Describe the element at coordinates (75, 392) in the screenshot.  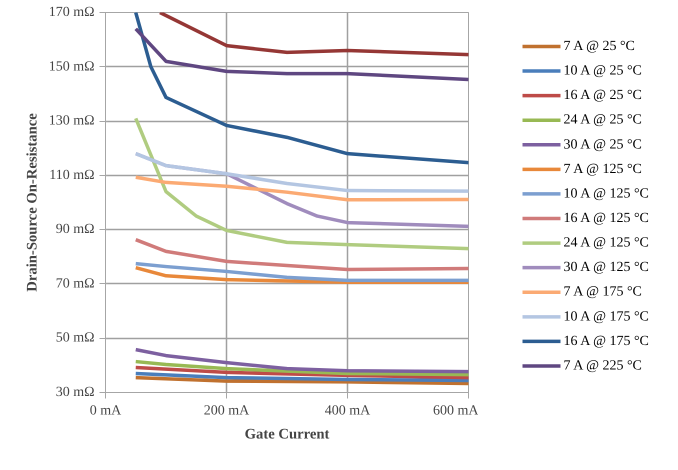
I see `y-tick-label: 30 mΩ` at that location.